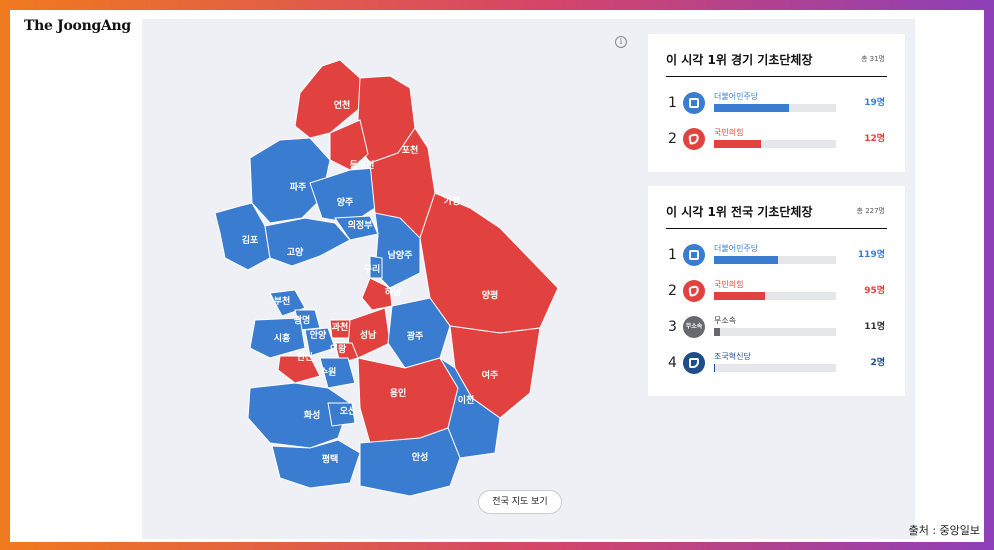 The width and height of the screenshot is (994, 550). I want to click on independent-icon: 무소속, so click(694, 327).